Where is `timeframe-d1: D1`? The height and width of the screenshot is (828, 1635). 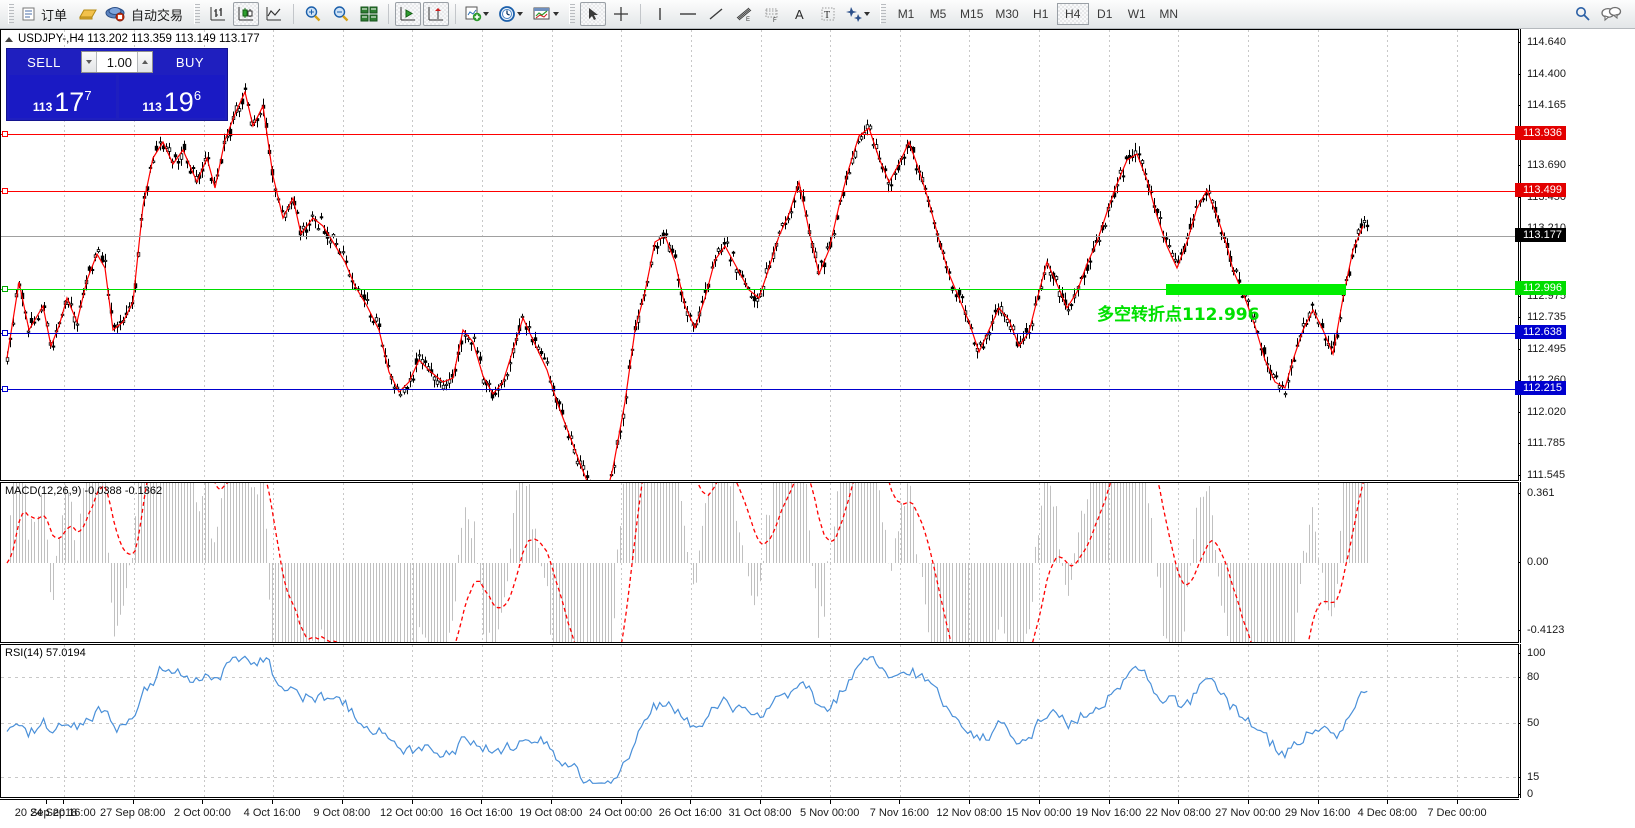
timeframe-d1: D1 is located at coordinates (1105, 14).